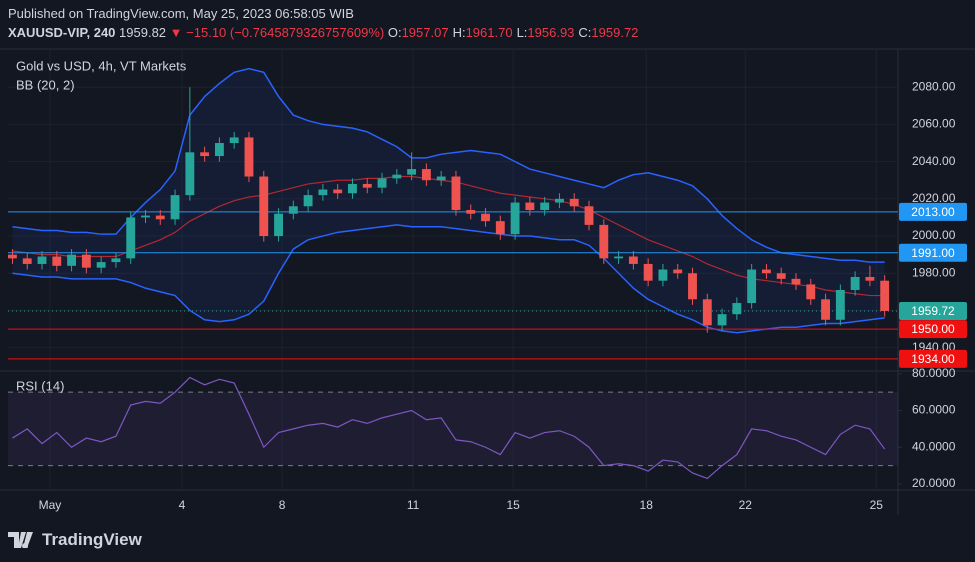  What do you see at coordinates (934, 410) in the screenshot?
I see `y-tick-label: 60.0000` at bounding box center [934, 410].